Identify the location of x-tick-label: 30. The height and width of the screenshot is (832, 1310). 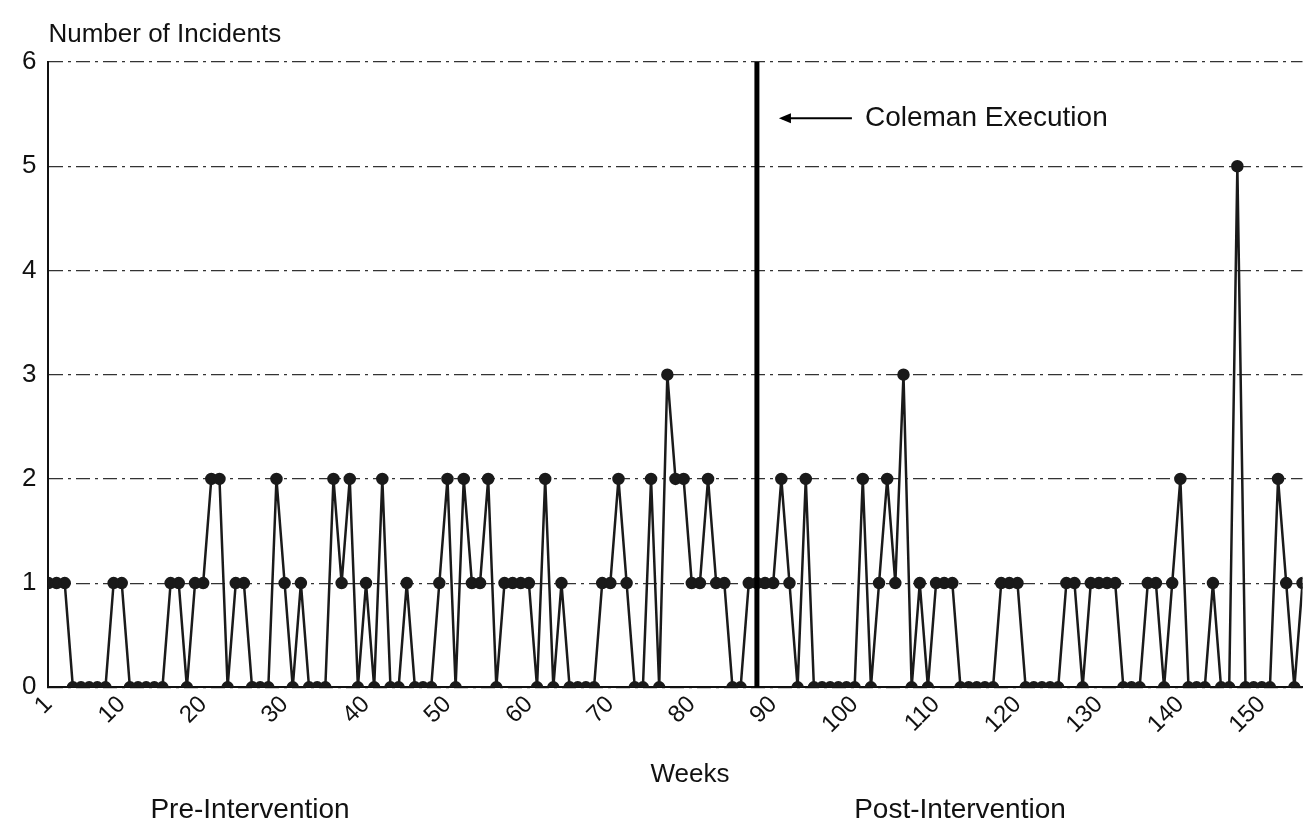
(273, 708).